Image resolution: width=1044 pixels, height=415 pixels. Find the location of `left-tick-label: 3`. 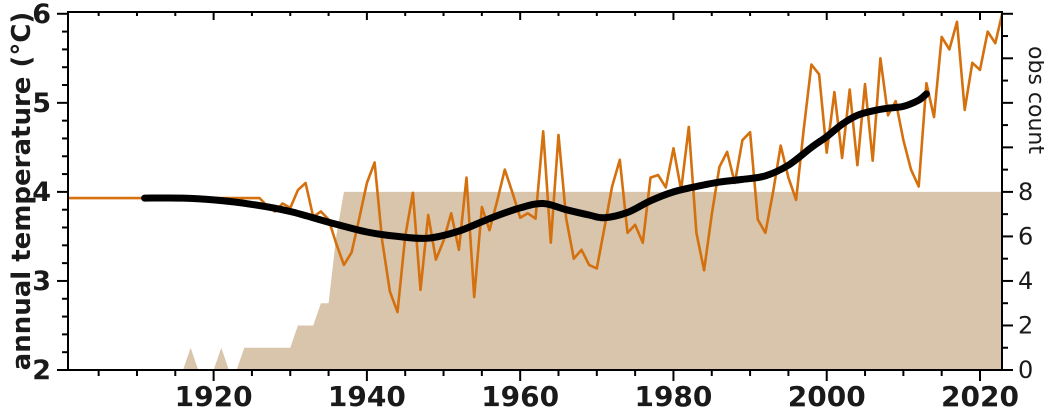

left-tick-label: 3 is located at coordinates (41, 281).